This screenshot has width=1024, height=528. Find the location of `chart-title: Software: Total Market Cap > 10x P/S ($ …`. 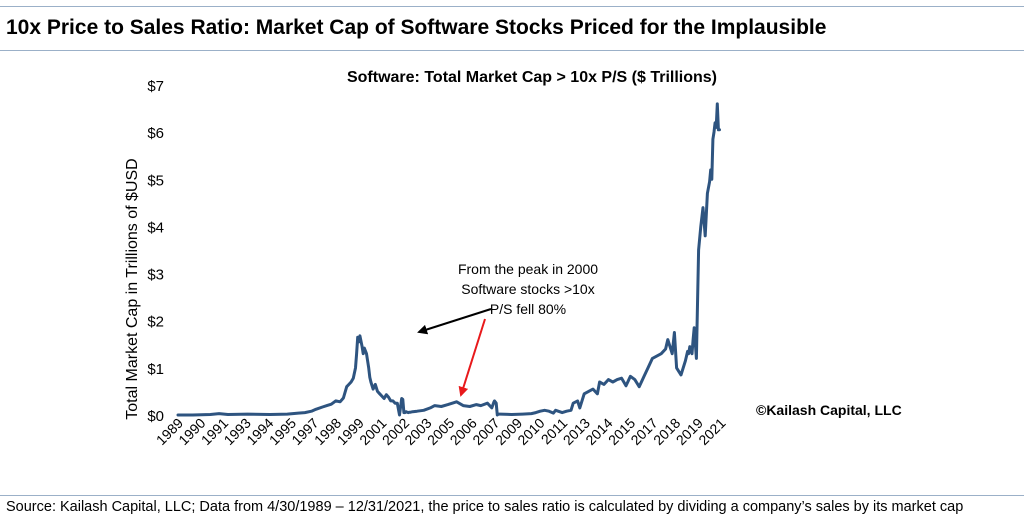

chart-title: Software: Total Market Cap > 10x P/S ($ … is located at coordinates (532, 77).